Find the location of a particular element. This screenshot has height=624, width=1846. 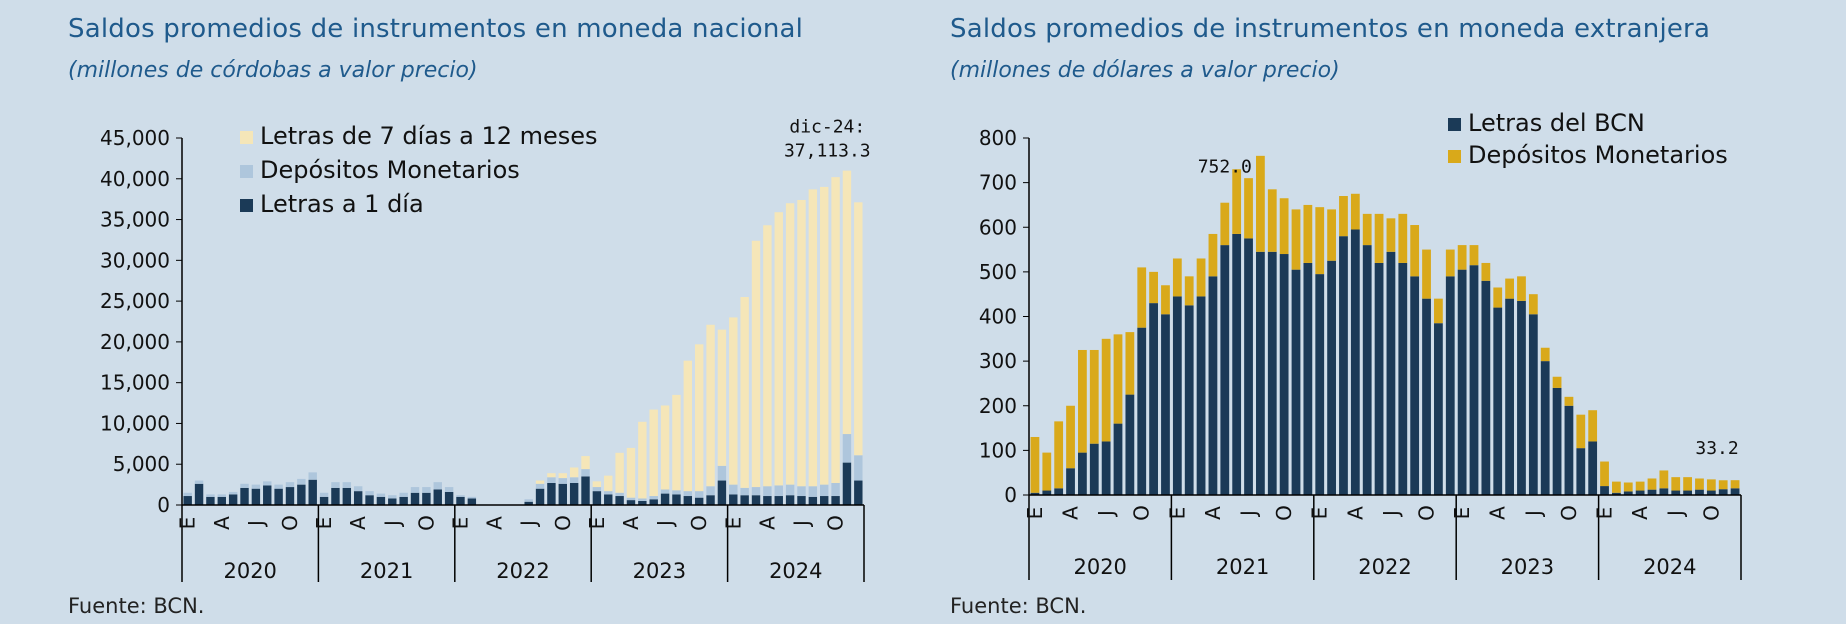

y-tick-label: 300 is located at coordinates (998, 361).